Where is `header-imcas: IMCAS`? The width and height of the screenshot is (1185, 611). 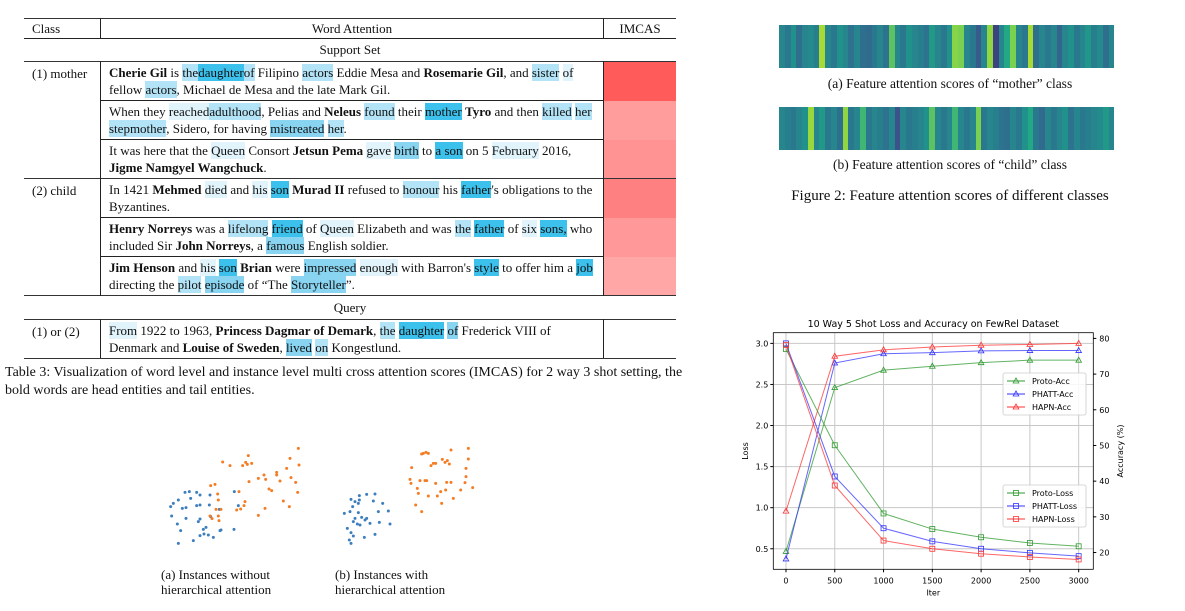
header-imcas: IMCAS is located at coordinates (639, 28).